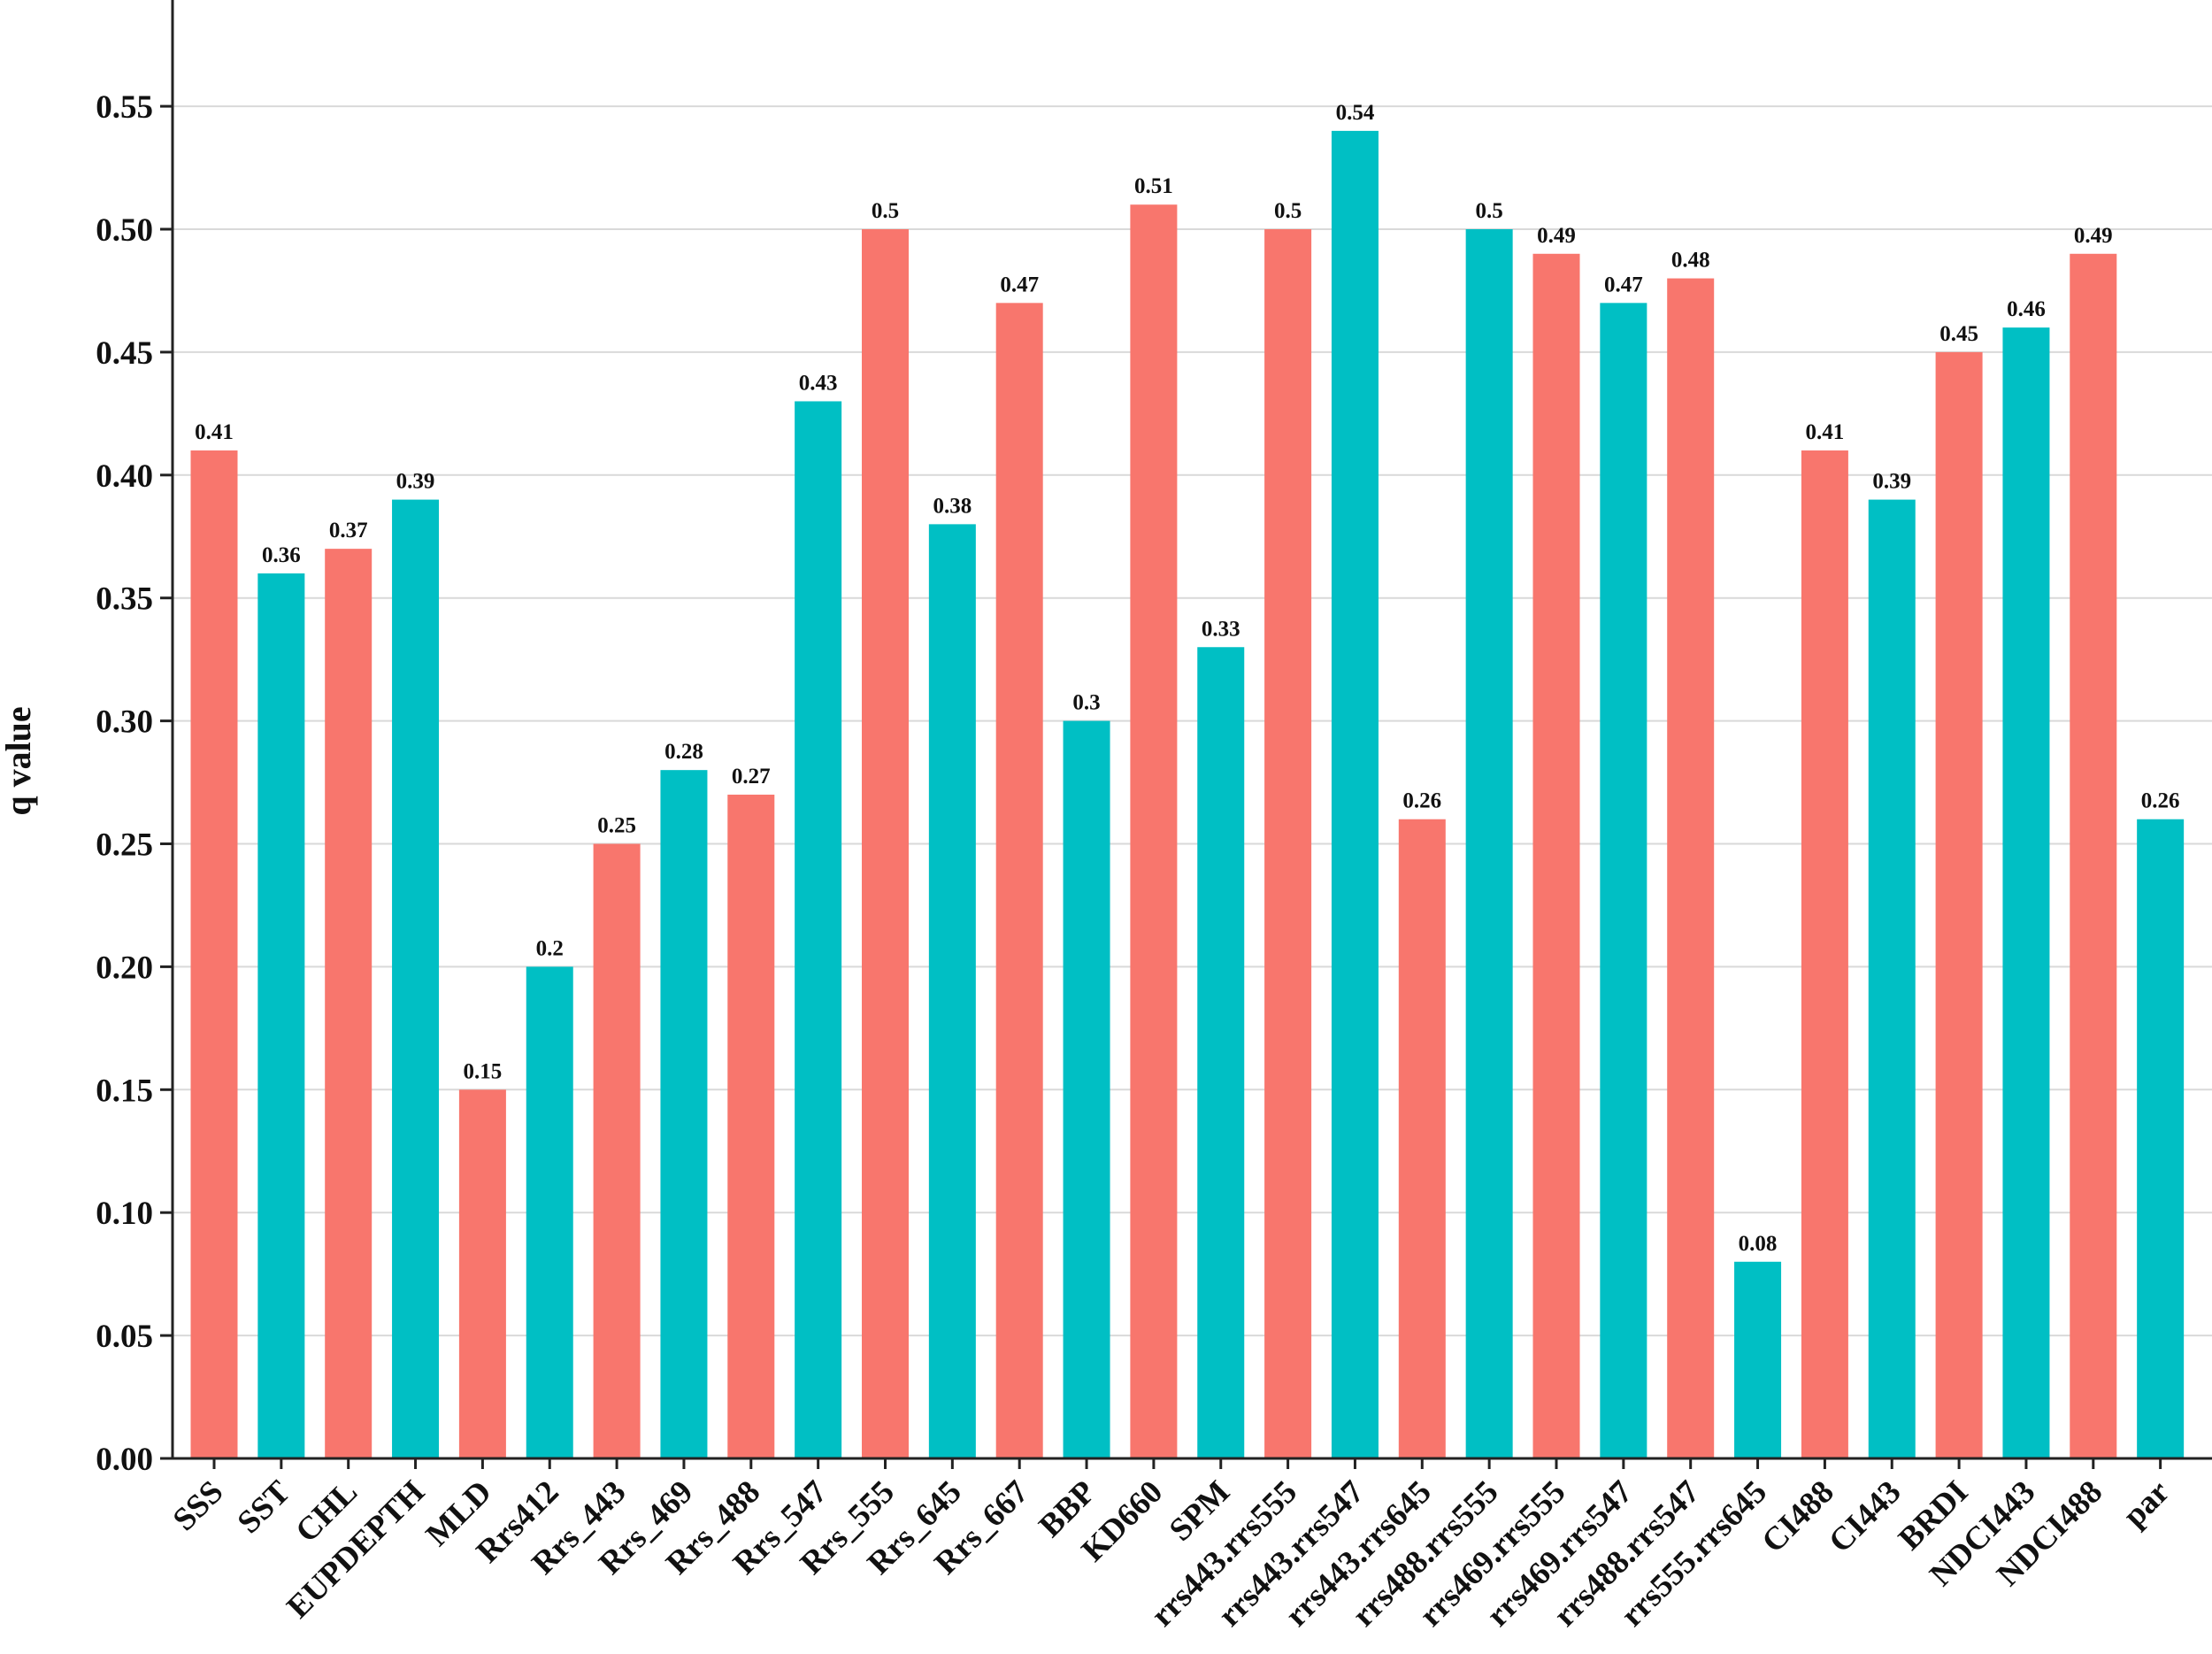  What do you see at coordinates (125, 231) in the screenshot?
I see `y-tick-label: 0.50` at bounding box center [125, 231].